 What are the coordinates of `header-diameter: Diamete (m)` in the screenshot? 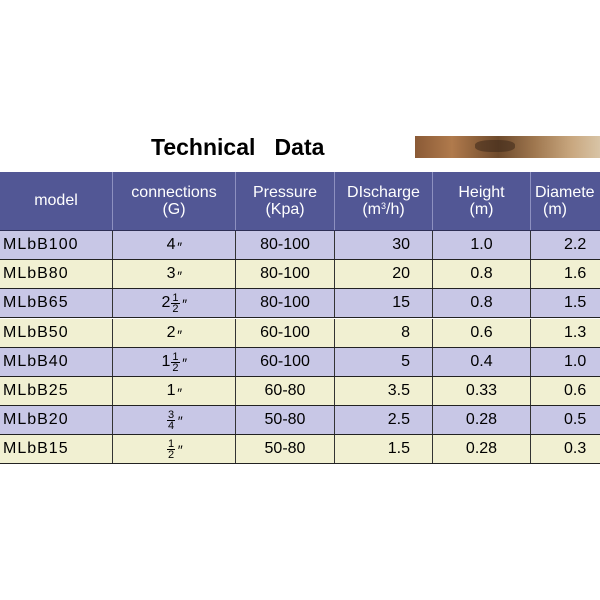 It's located at (565, 201).